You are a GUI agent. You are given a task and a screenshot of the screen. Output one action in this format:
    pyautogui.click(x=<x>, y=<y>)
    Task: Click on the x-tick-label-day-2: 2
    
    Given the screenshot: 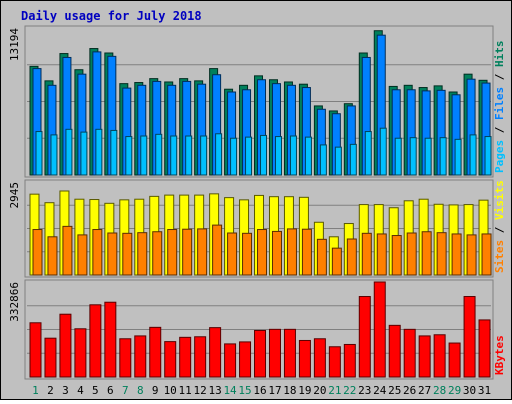 What is the action you would take?
    pyautogui.click(x=50, y=390)
    